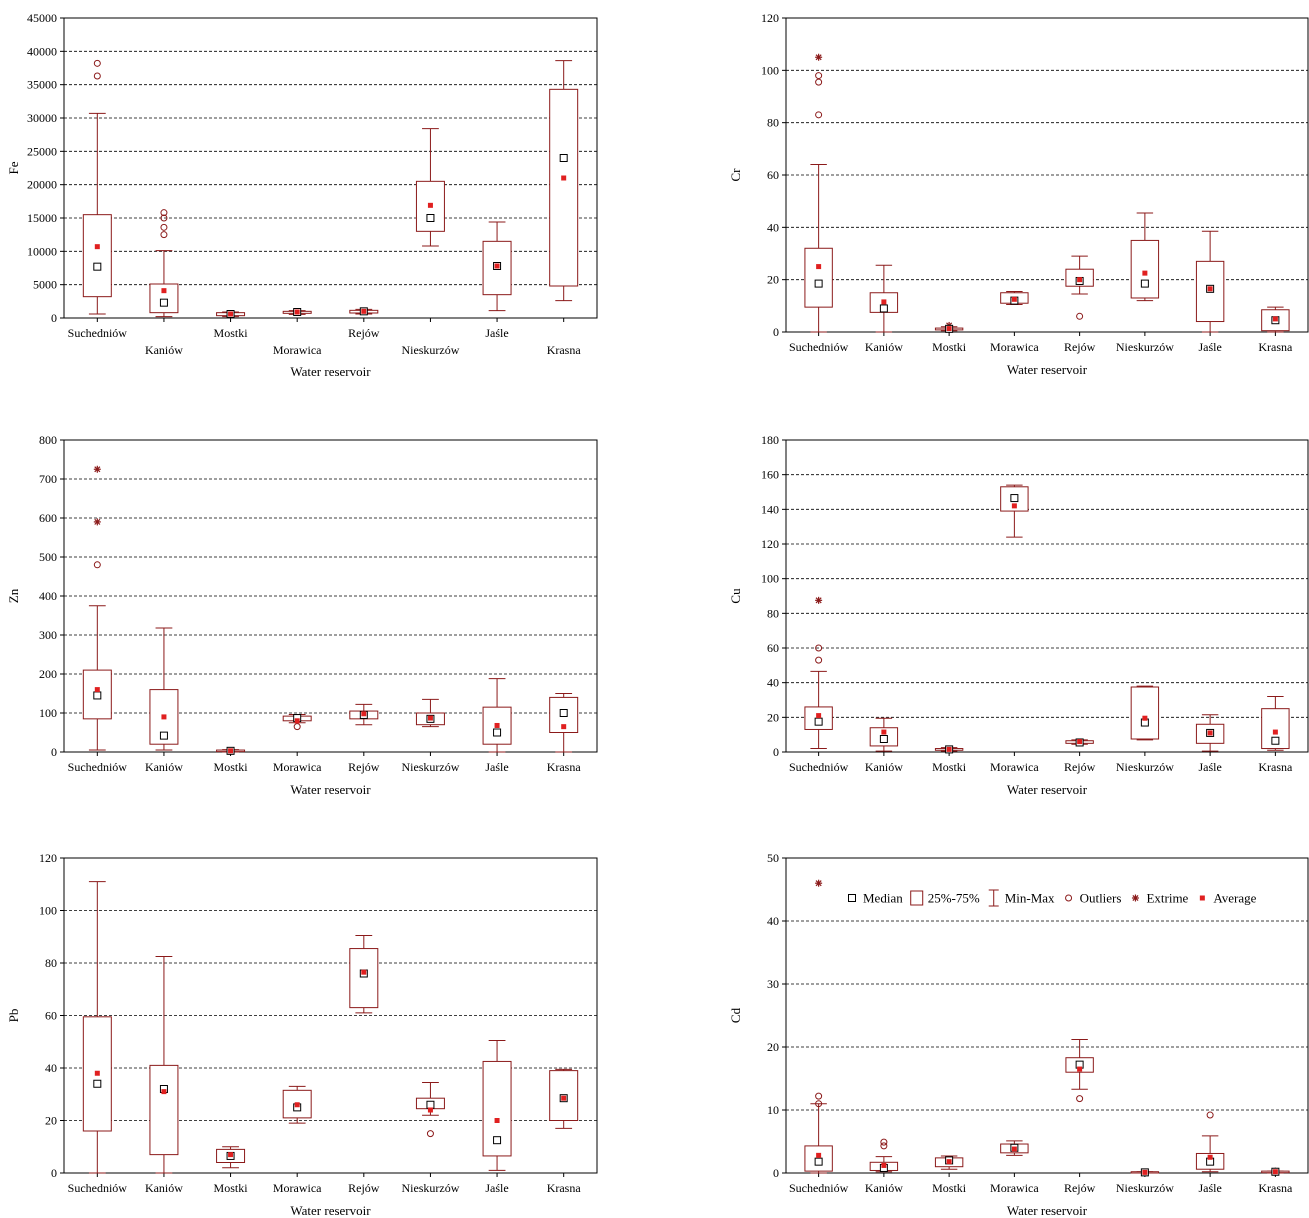 This screenshot has width=1309, height=1218. What do you see at coordinates (48, 440) in the screenshot?
I see `y-tick-label: 800` at bounding box center [48, 440].